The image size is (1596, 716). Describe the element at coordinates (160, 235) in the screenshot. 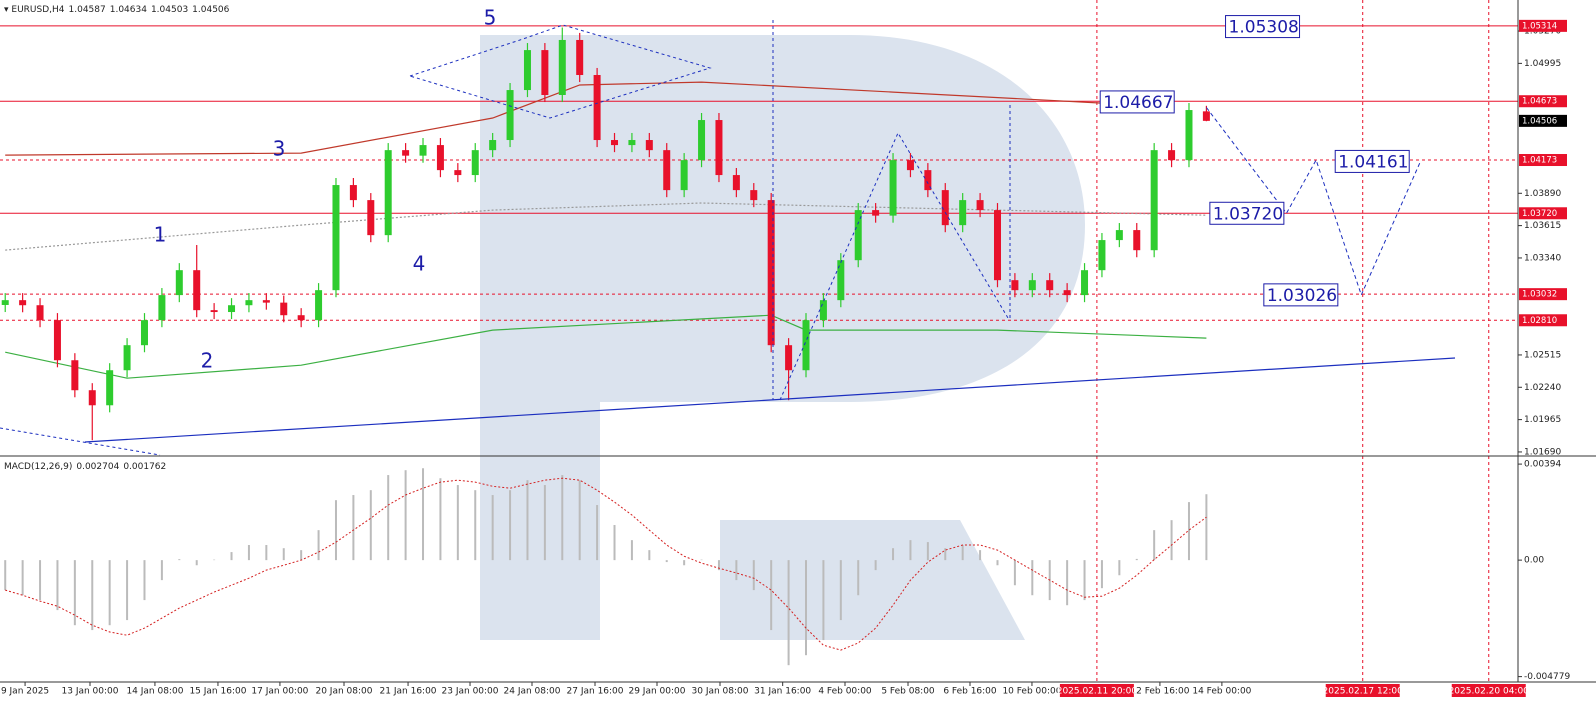

I see `wave-label: 1` at that location.